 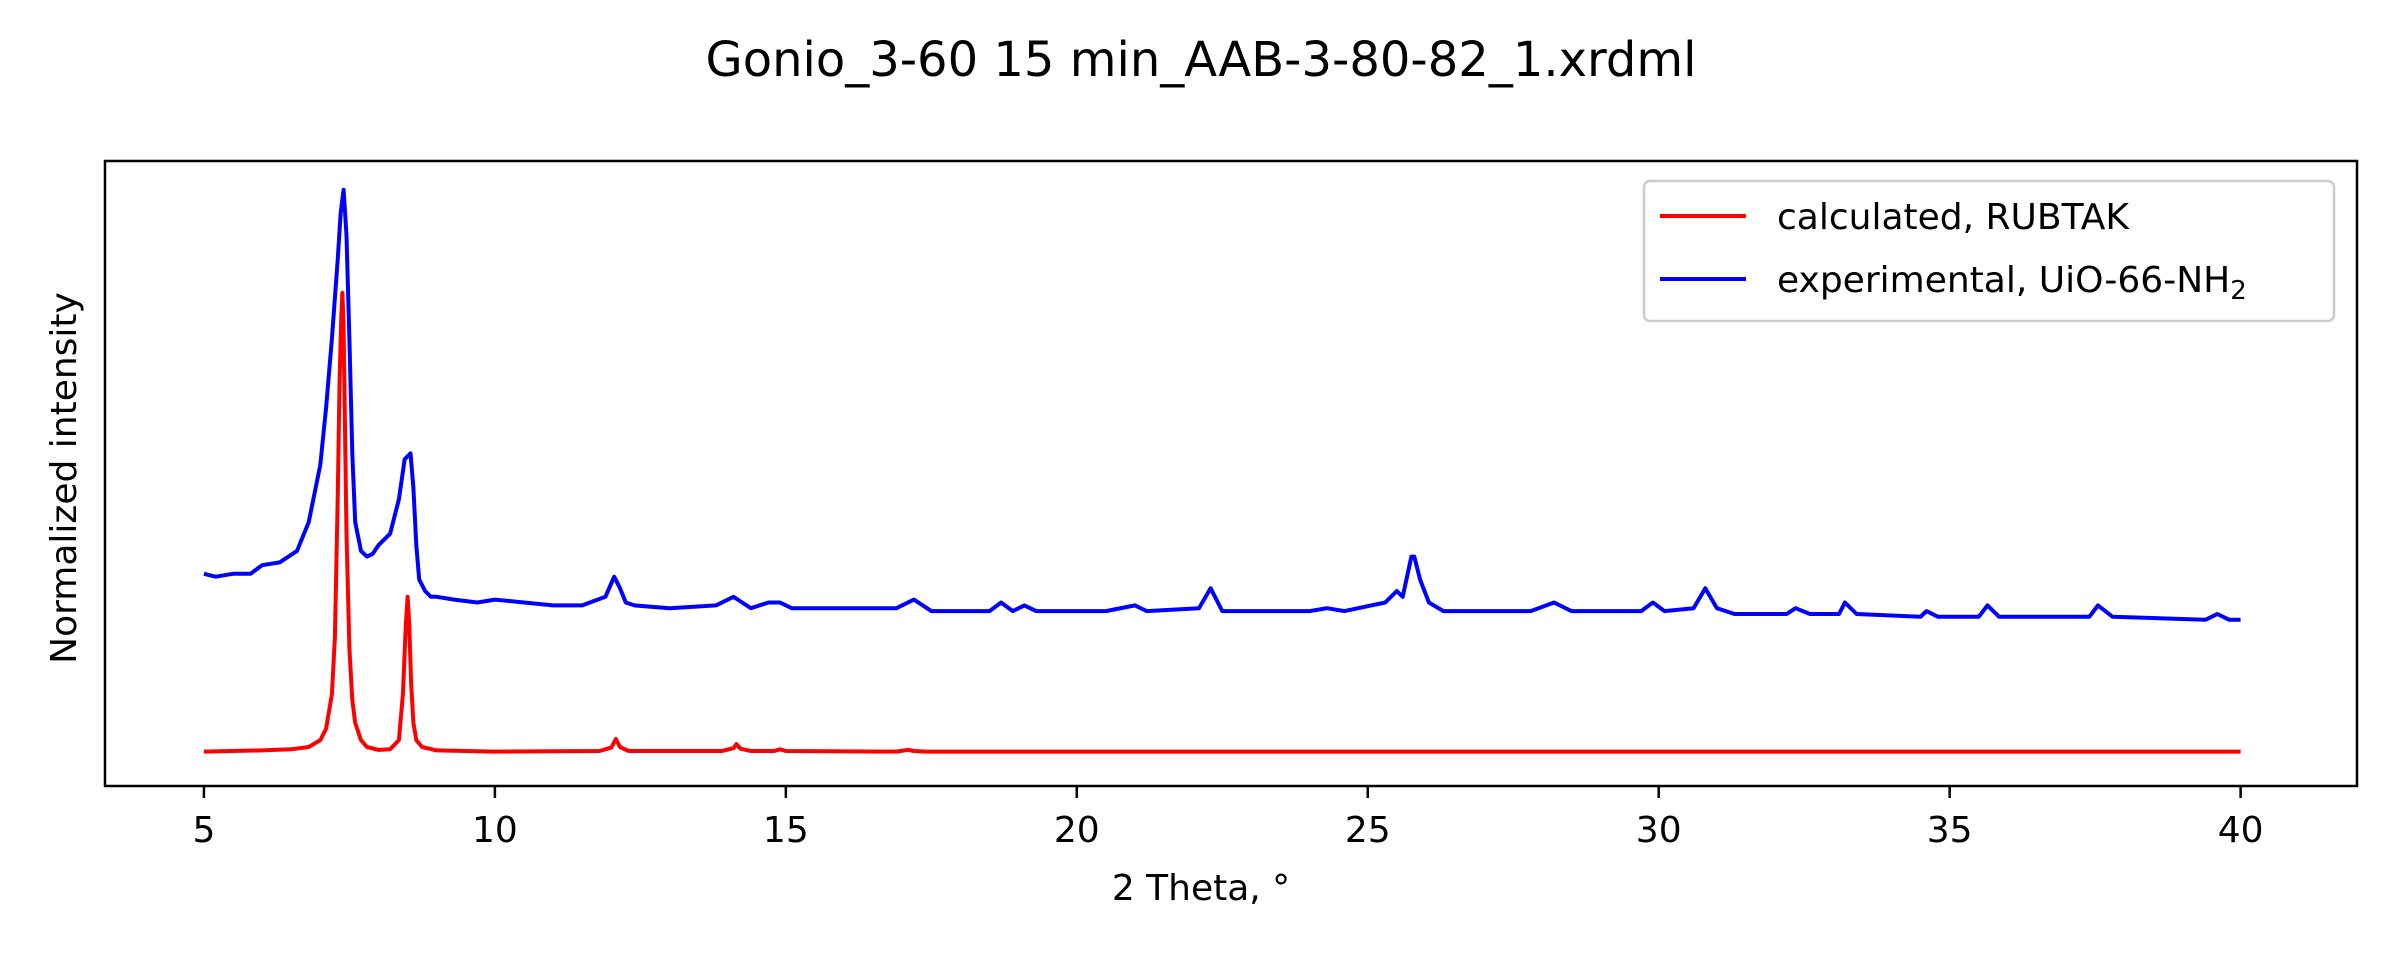 What do you see at coordinates (2003, 280) in the screenshot?
I see `legend-label-experimental-main: experimental, UiO-66-NH` at bounding box center [2003, 280].